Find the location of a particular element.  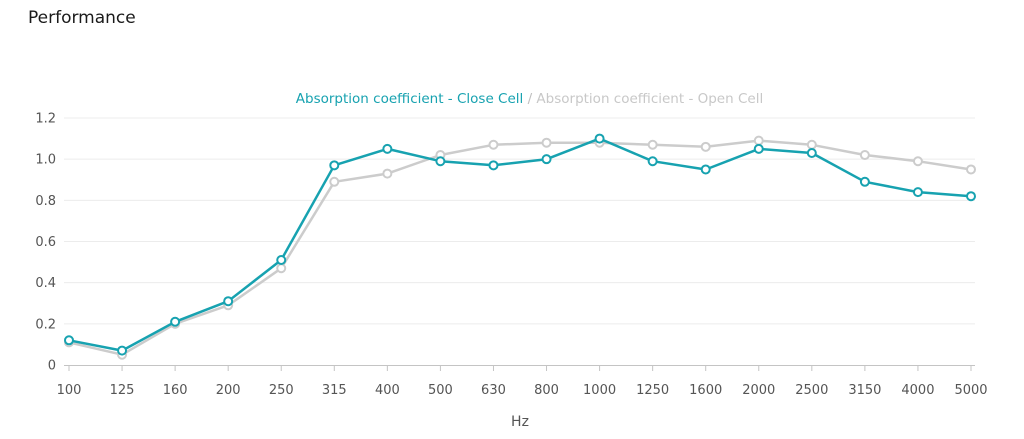

y-tick-label: 0.8 is located at coordinates (45, 201).